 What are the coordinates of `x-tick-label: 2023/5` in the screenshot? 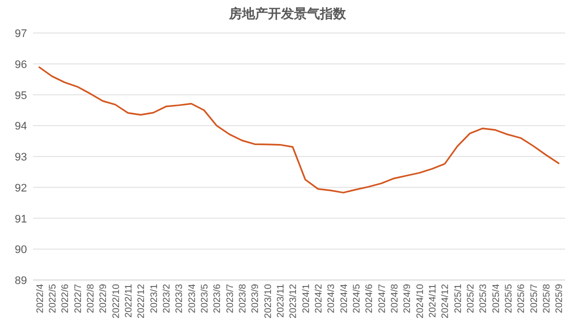 It's located at (205, 299).